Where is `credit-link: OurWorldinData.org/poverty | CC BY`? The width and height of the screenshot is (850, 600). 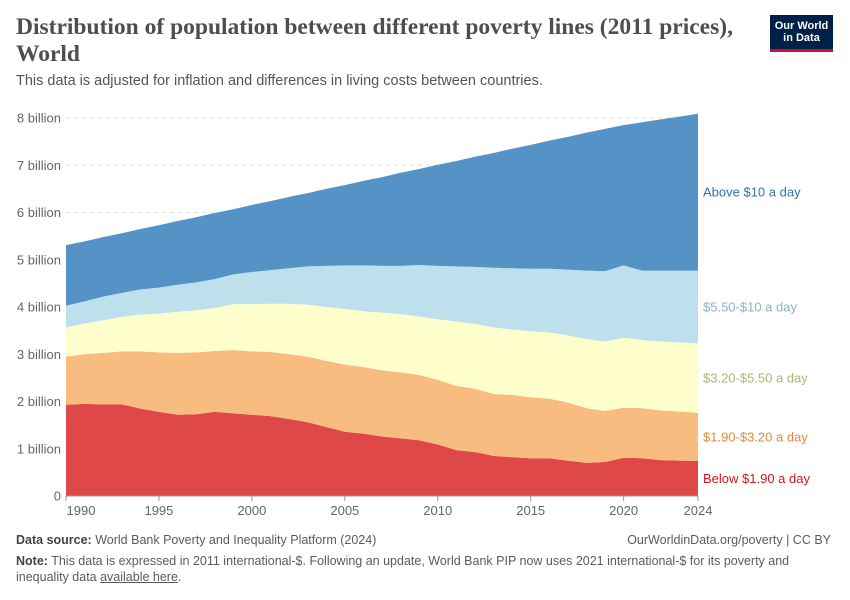
credit-link: OurWorldinData.org/poverty | CC BY is located at coordinates (729, 540).